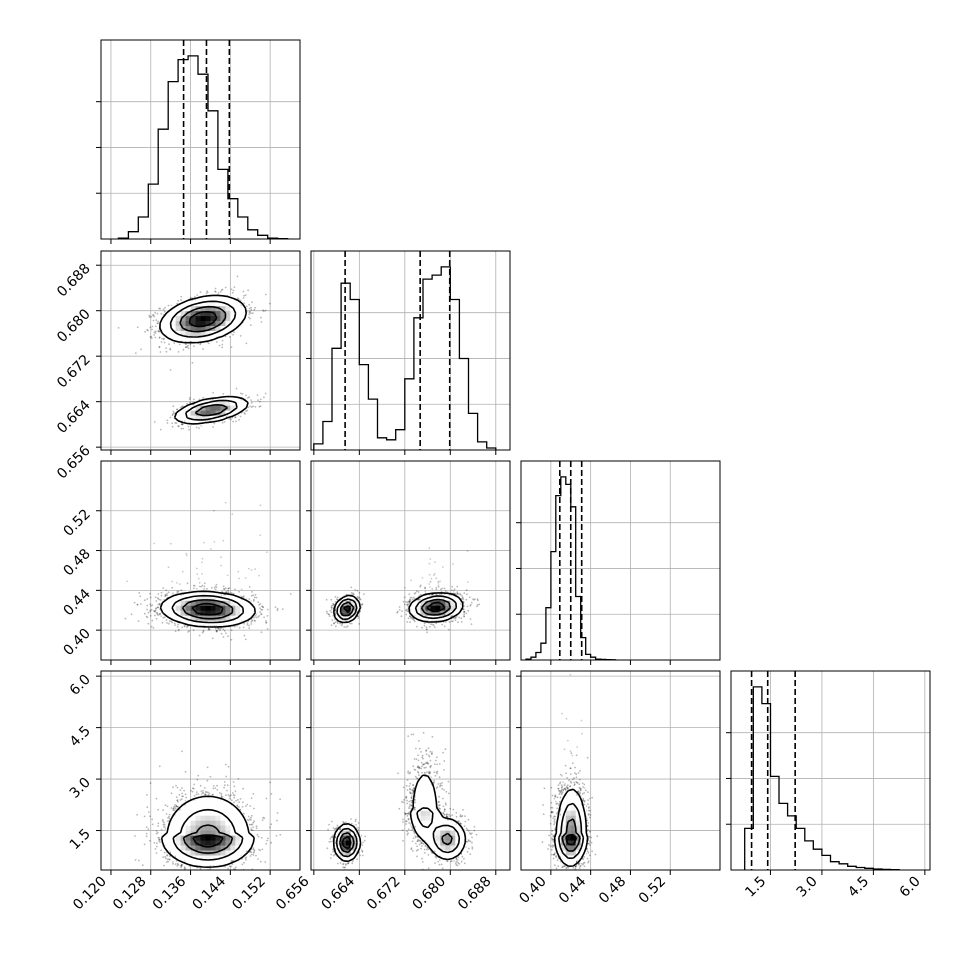  Describe the element at coordinates (571, 568) in the screenshot. I see `histogram-step` at that location.